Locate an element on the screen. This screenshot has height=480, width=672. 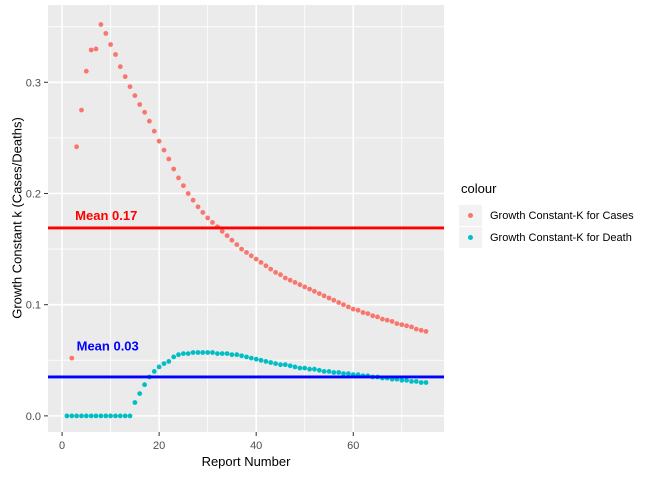
deaths-dot-icon is located at coordinates (470, 237).